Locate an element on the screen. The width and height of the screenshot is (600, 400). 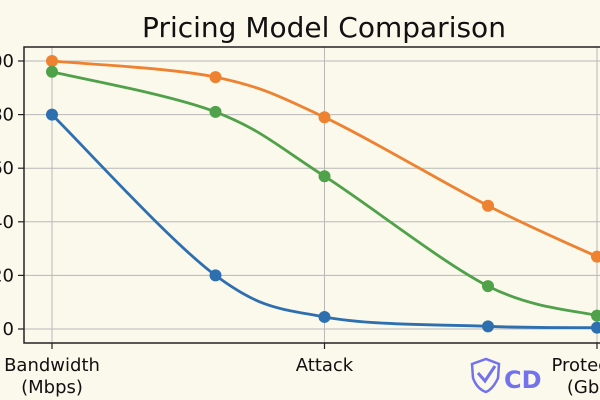
y-tick-label: 100 is located at coordinates (7, 61).